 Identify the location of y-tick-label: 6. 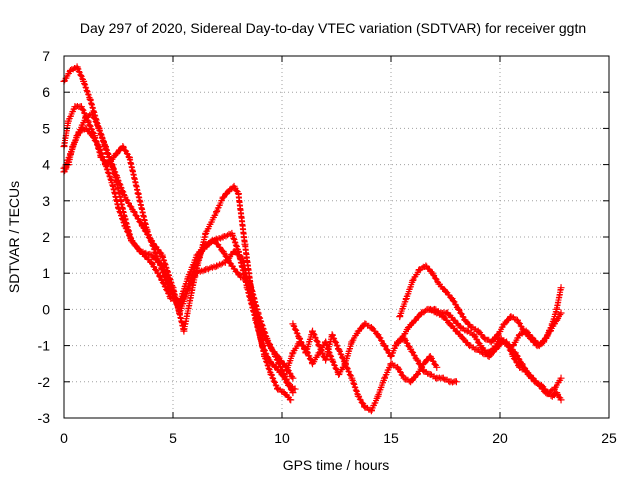
(46, 92).